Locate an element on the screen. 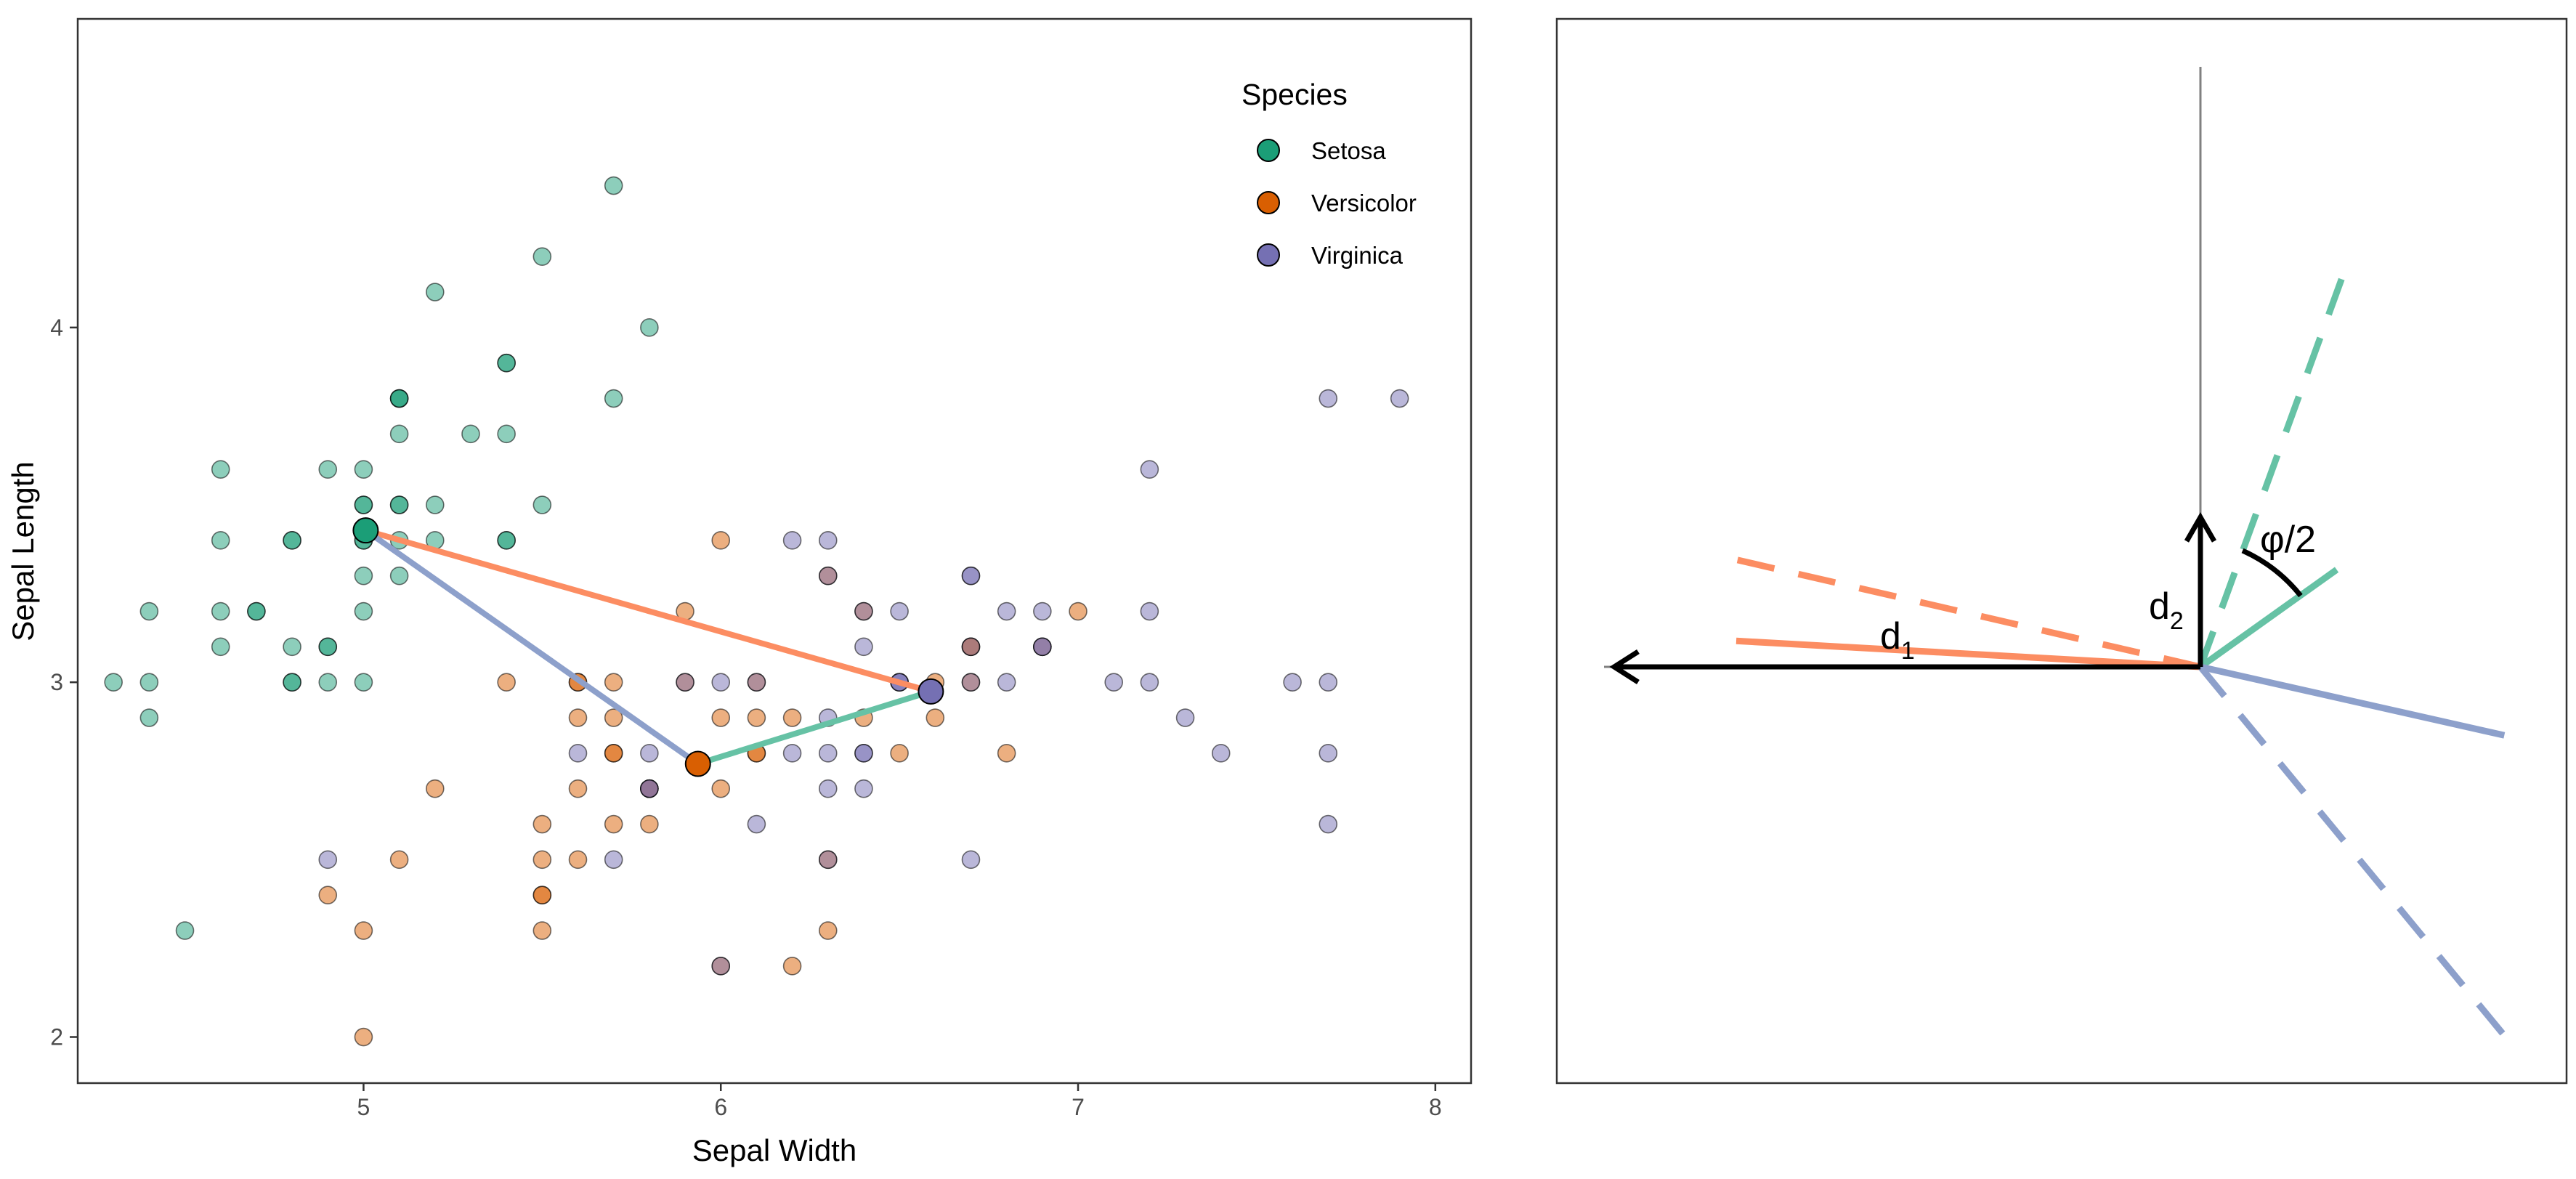  connection-versicolor-virginica is located at coordinates (814, 728).